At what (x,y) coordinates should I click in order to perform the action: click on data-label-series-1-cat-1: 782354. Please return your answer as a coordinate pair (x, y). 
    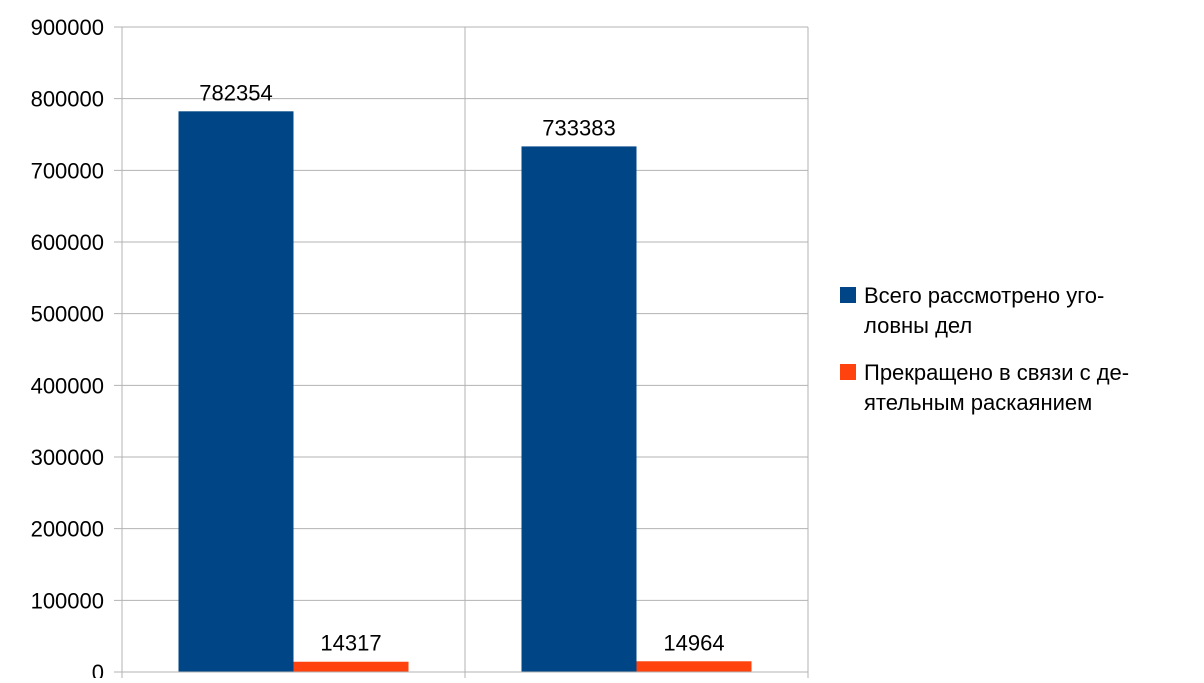
    Looking at the image, I should click on (235, 92).